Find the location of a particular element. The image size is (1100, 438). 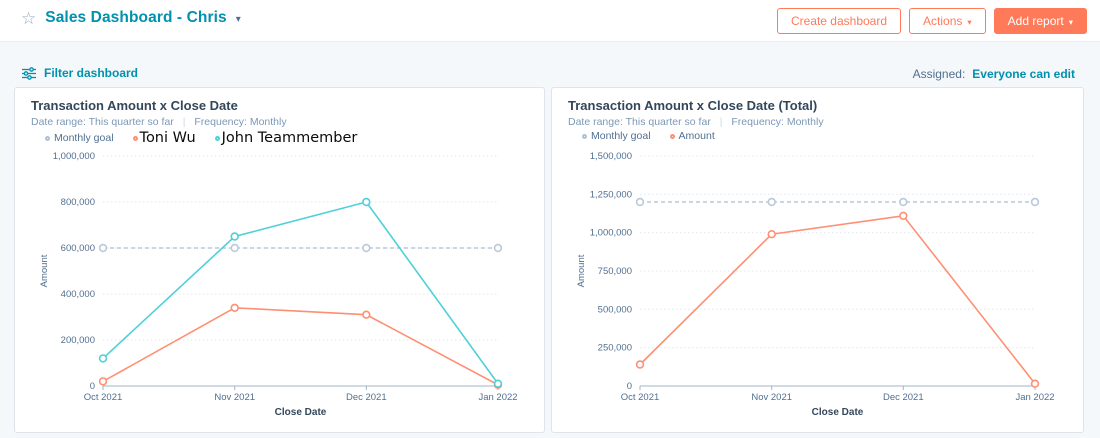

create-dashboard-label: Create dashboard is located at coordinates (839, 21).